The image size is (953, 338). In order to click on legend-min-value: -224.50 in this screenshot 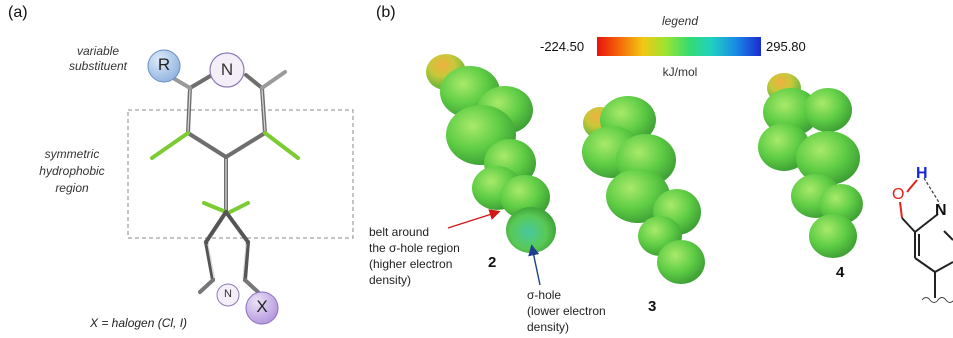, I will do `click(562, 46)`.